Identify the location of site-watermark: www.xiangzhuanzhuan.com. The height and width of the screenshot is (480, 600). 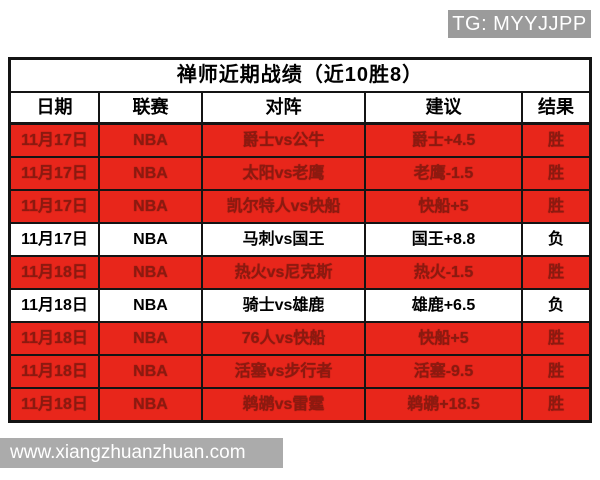
(141, 453).